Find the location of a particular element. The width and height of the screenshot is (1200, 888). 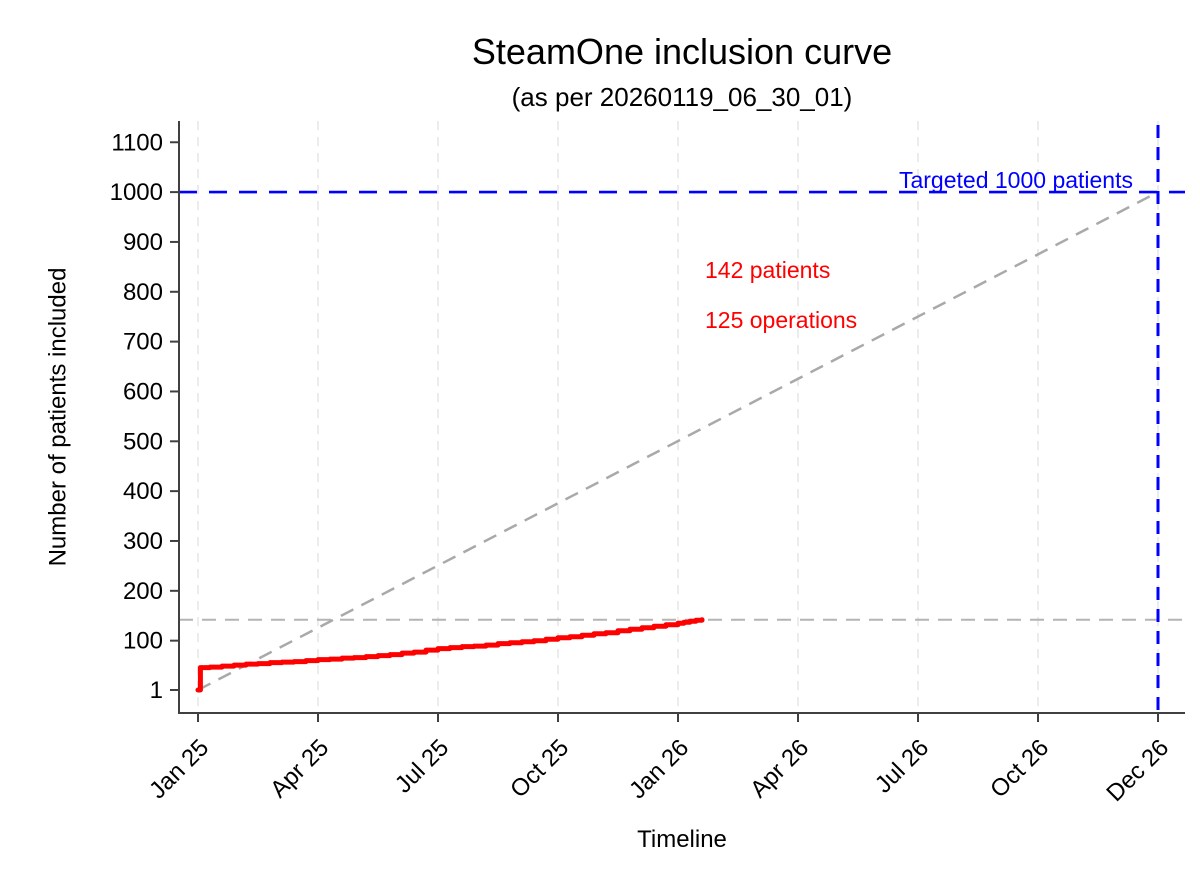

chart-subtitle: (as per 20260119_06_30_01) is located at coordinates (682, 97).